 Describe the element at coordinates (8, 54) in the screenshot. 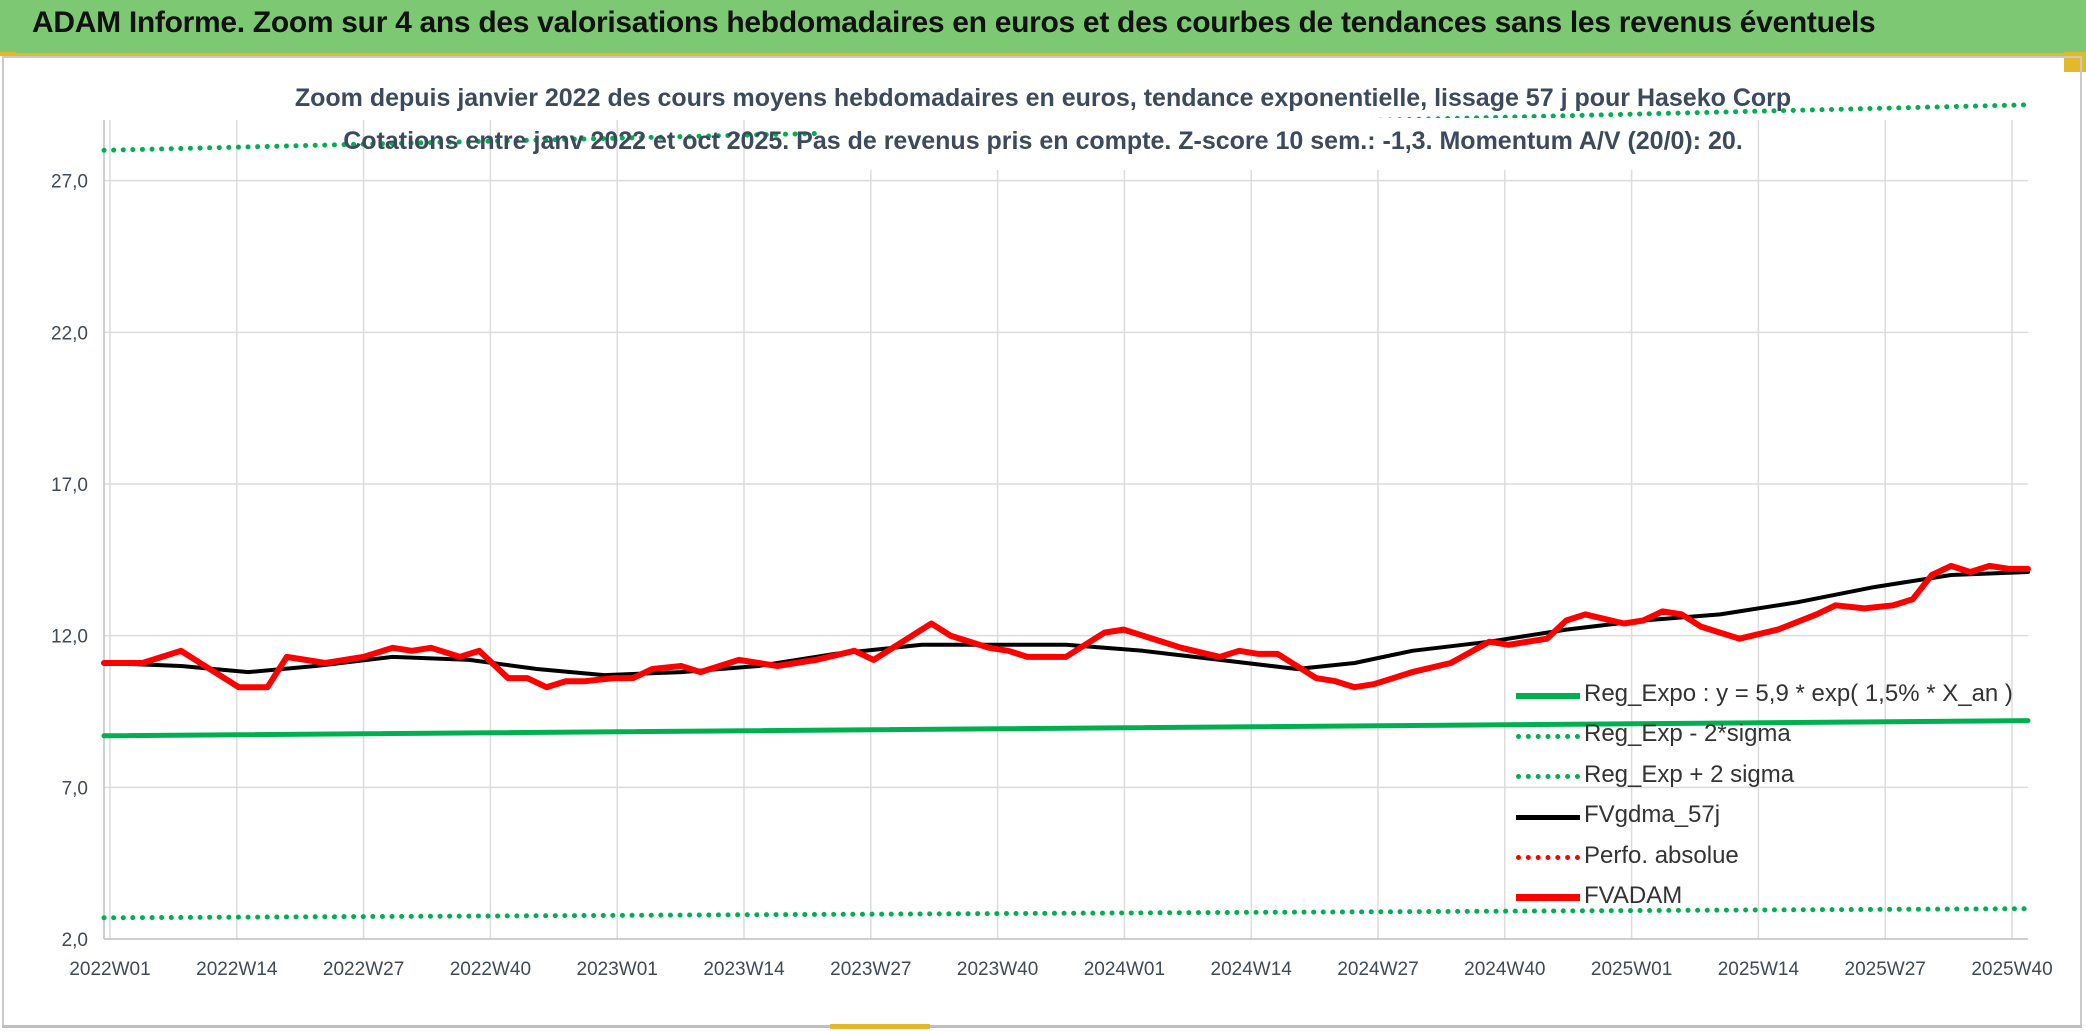

I see `corner-accent-left` at that location.